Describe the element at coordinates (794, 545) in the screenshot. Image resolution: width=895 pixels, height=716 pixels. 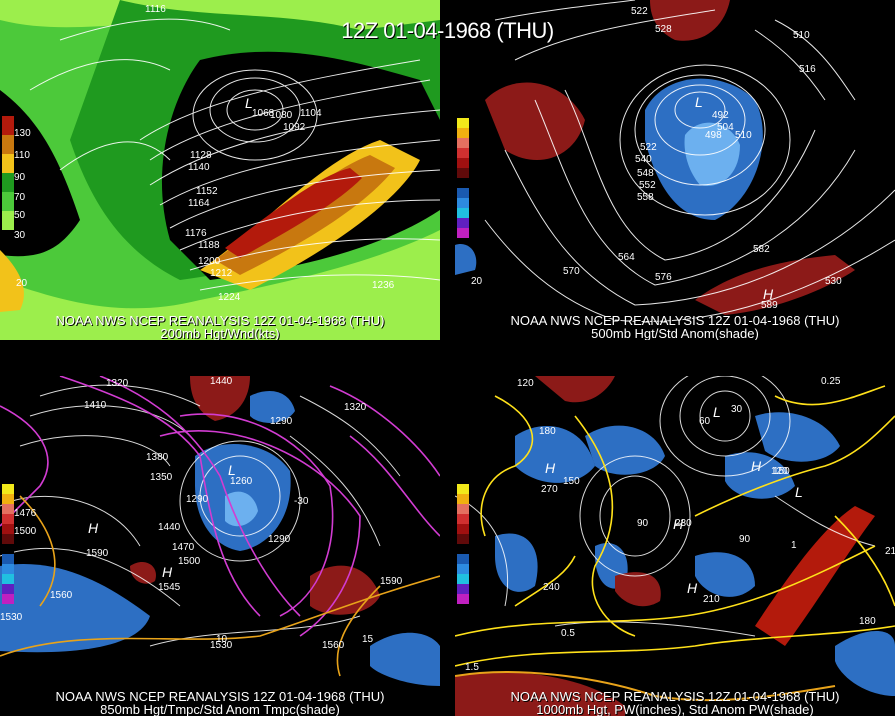
I see `contour-label: 1` at that location.